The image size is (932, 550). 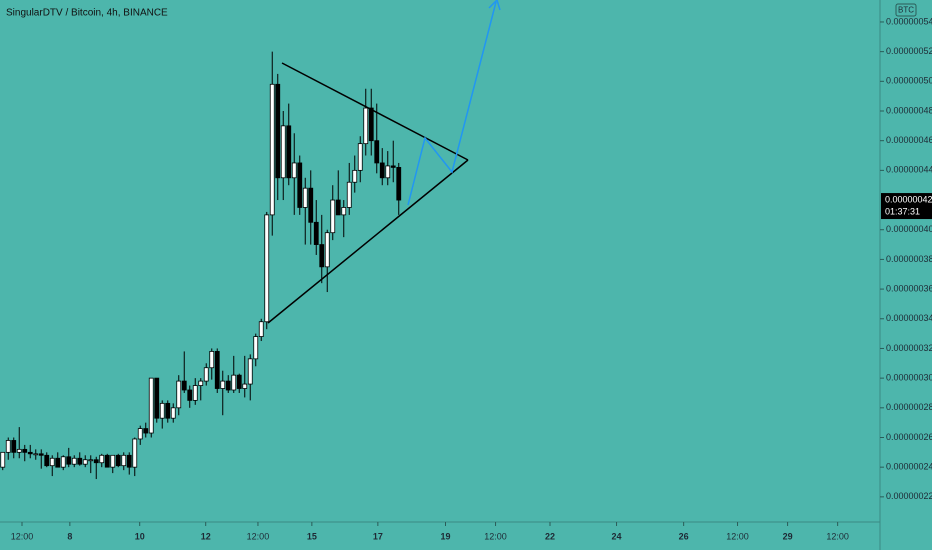 I want to click on x-tick-label: 12, so click(x=206, y=536).